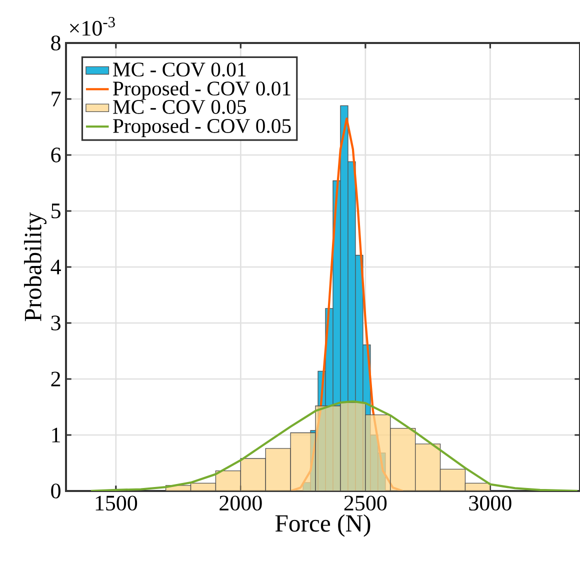 This screenshot has height=564, width=580. What do you see at coordinates (241, 503) in the screenshot?
I see `x-tick-label: 2000` at bounding box center [241, 503].